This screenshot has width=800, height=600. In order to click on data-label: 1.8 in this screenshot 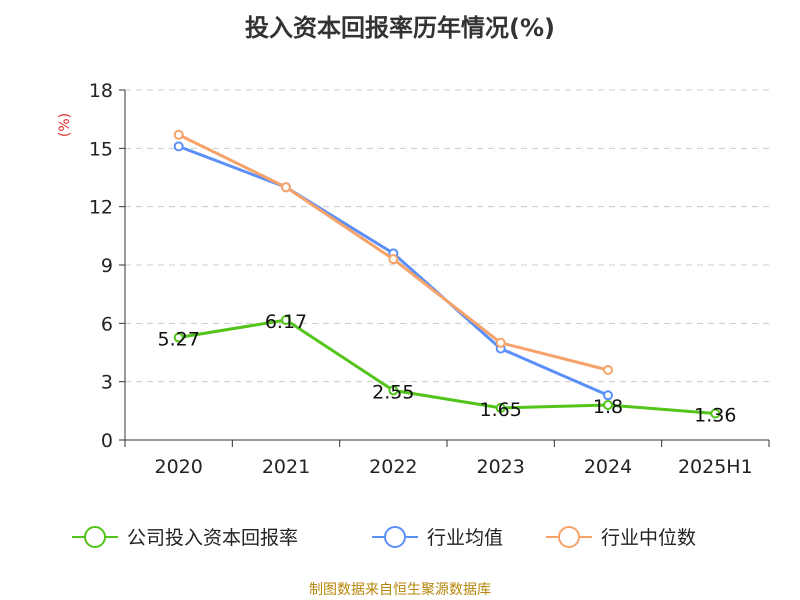, I will do `click(608, 407)`.